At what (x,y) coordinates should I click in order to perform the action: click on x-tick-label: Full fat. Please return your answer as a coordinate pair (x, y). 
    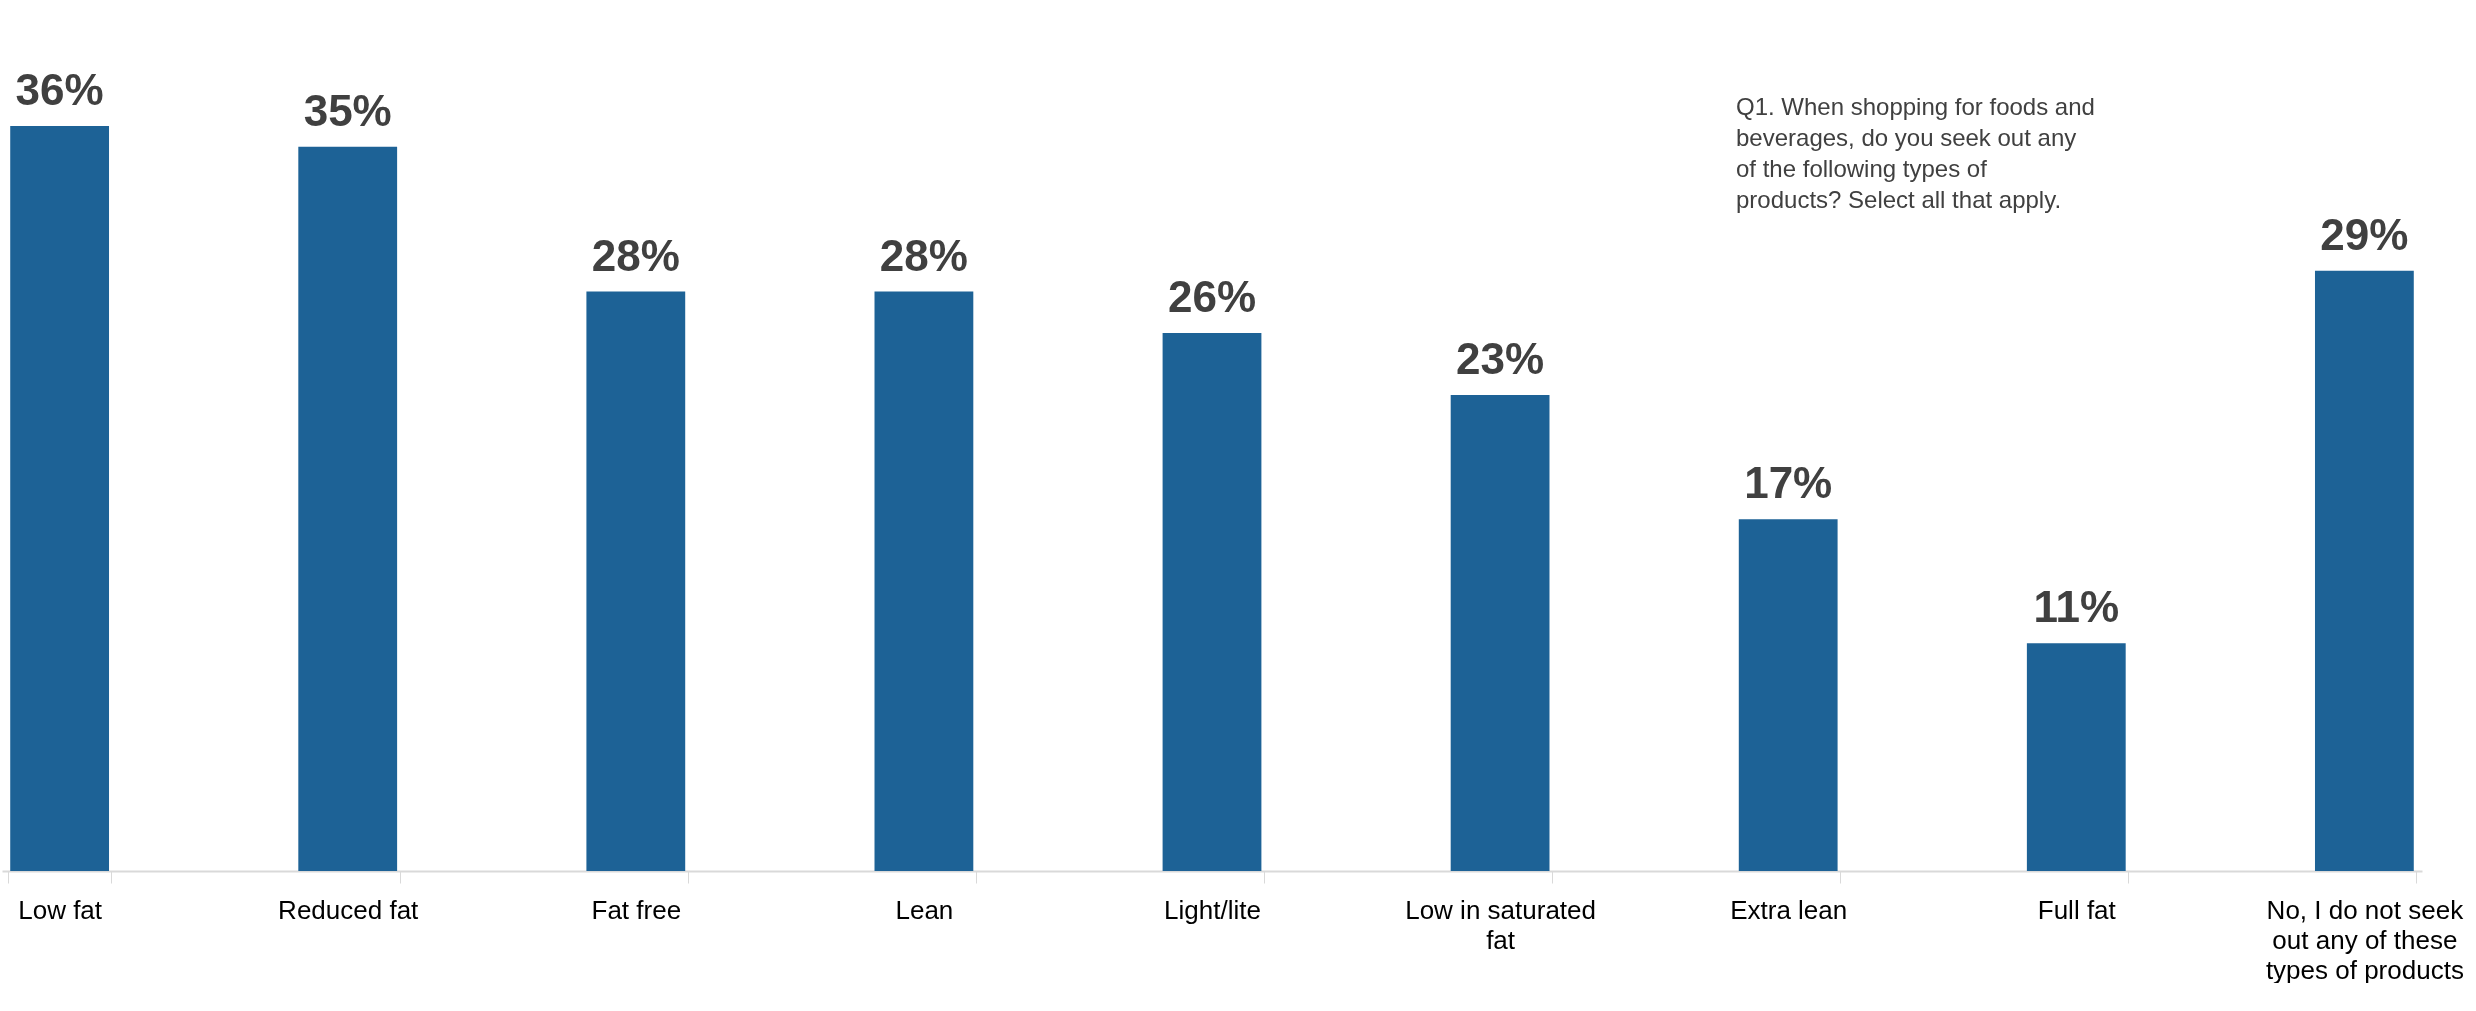
    Looking at the image, I should click on (2077, 909).